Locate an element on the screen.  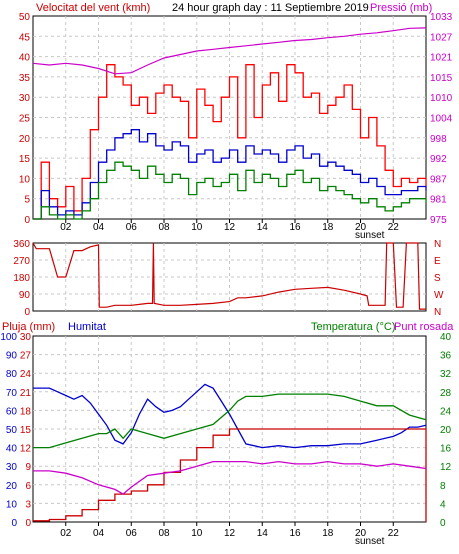
tick-label: 18 is located at coordinates (26, 411).